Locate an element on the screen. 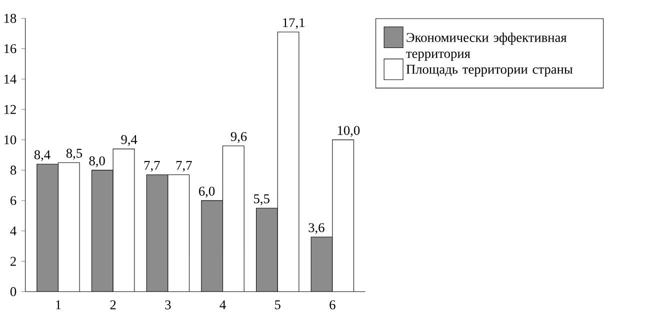 The height and width of the screenshot is (321, 649). x-tick-label: 6 is located at coordinates (333, 305).